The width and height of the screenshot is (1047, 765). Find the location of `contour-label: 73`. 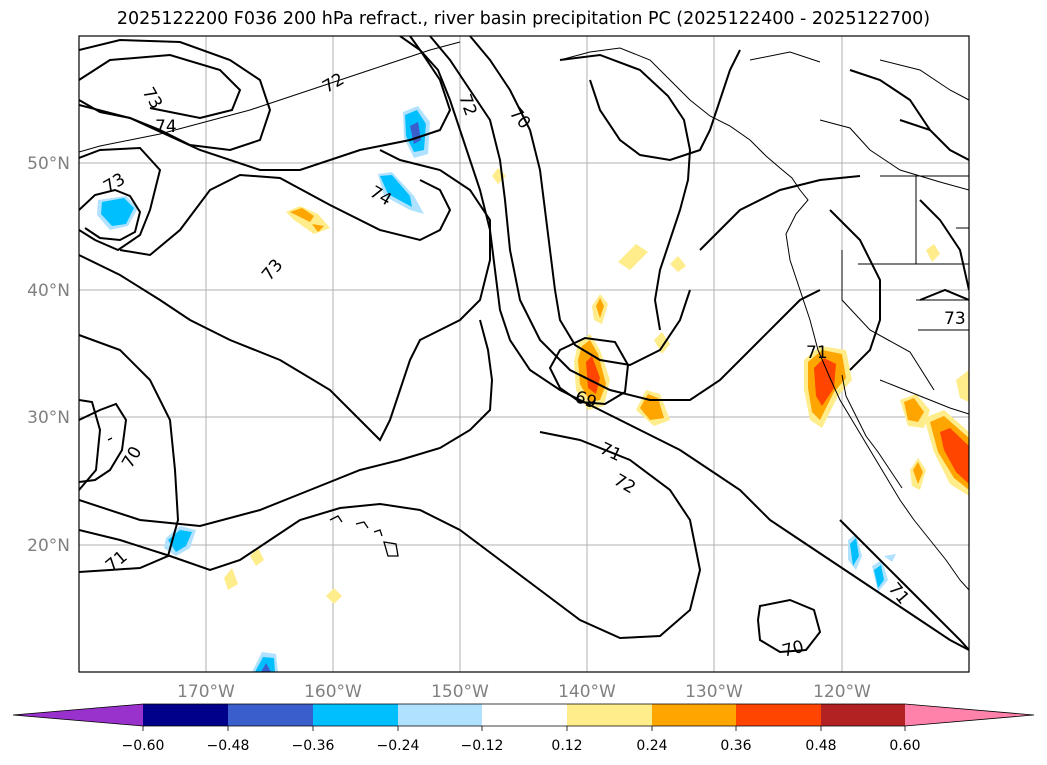

contour-label: 73 is located at coordinates (955, 319).